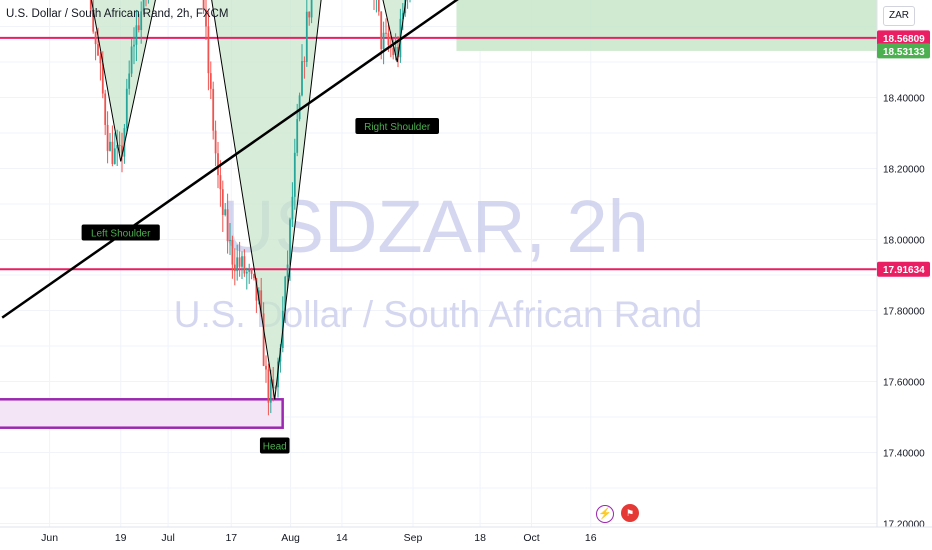 This screenshot has height=550, width=932. What do you see at coordinates (121, 538) in the screenshot?
I see `time-tick-label: 19` at bounding box center [121, 538].